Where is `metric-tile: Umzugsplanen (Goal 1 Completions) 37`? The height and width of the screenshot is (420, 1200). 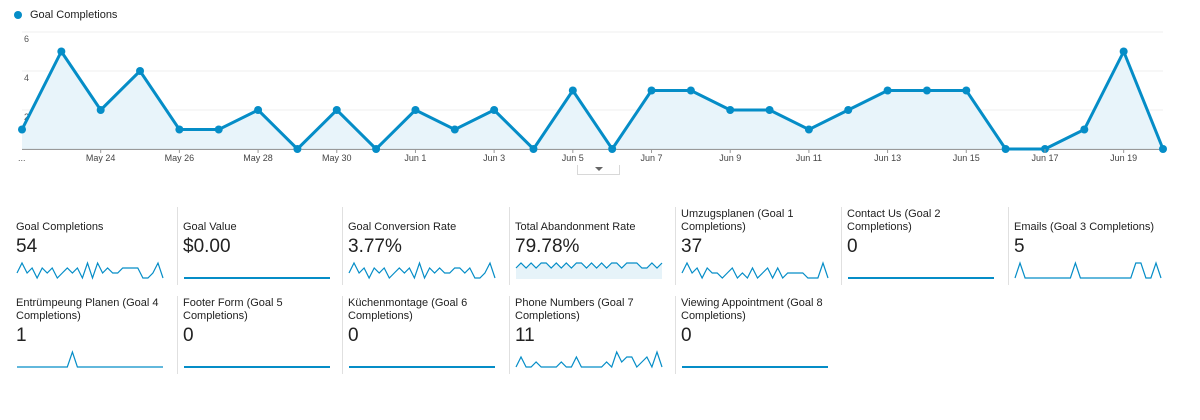 metric-tile: Umzugsplanen (Goal 1 Completions) 37 is located at coordinates (761, 252).